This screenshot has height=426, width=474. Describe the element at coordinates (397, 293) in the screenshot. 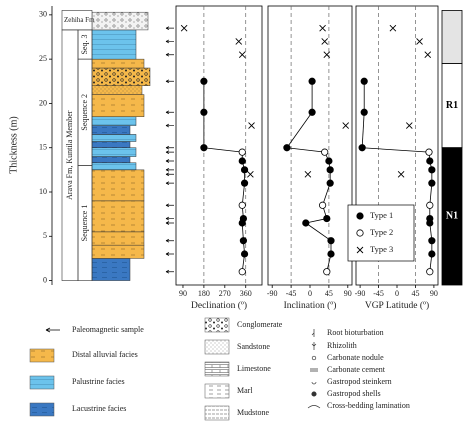

I see `x-tick-label: 0` at that location.